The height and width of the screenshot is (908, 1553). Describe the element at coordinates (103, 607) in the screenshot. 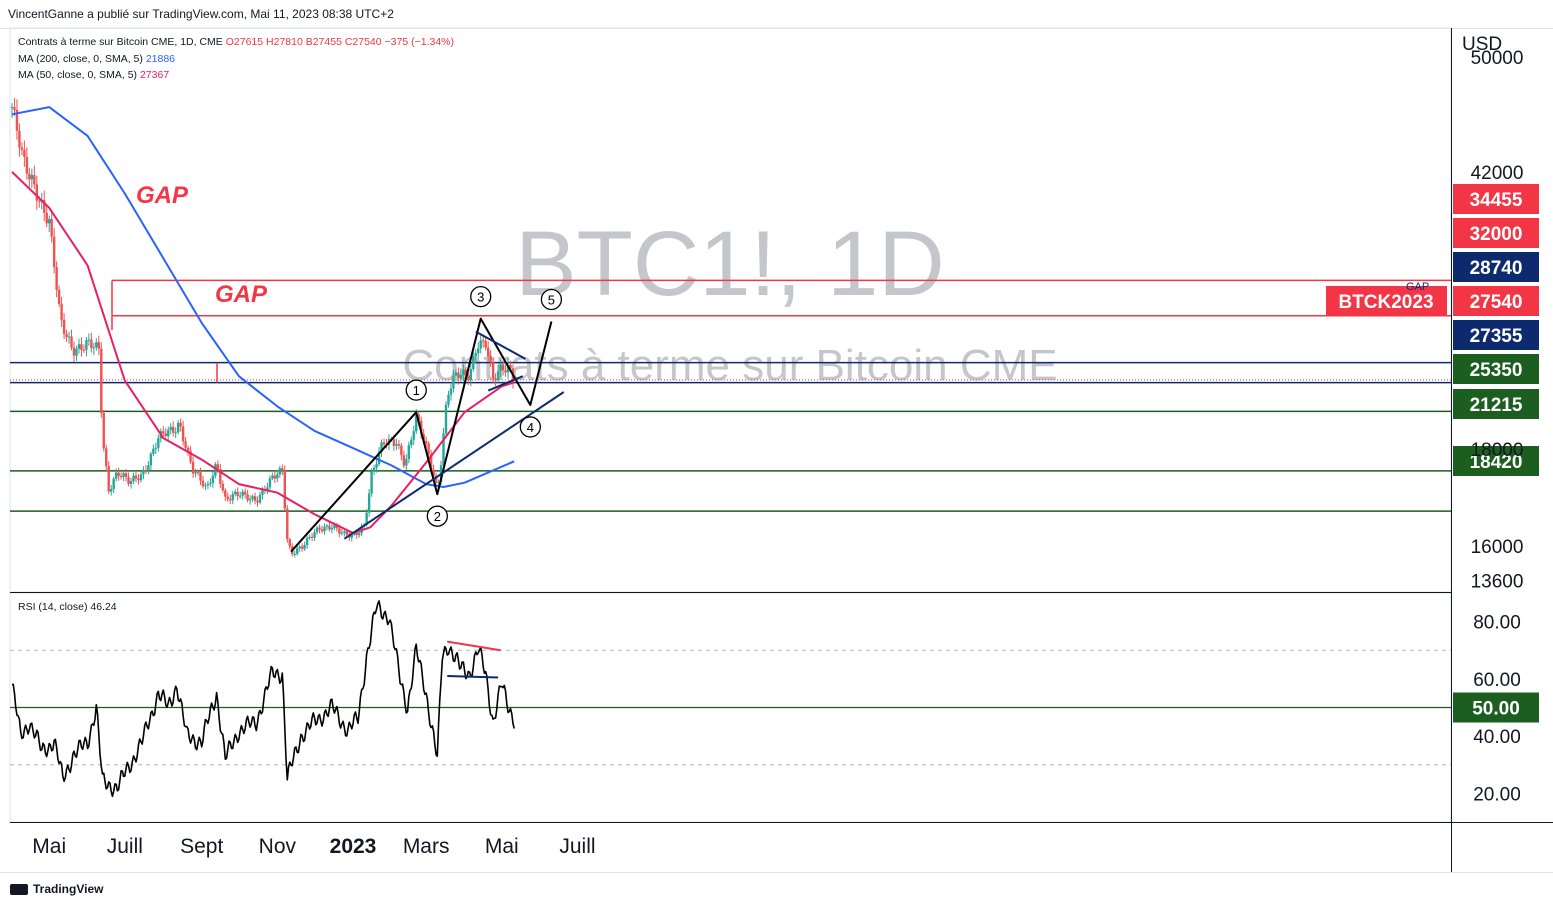

I see `legend-rsi-value: 46.24` at that location.